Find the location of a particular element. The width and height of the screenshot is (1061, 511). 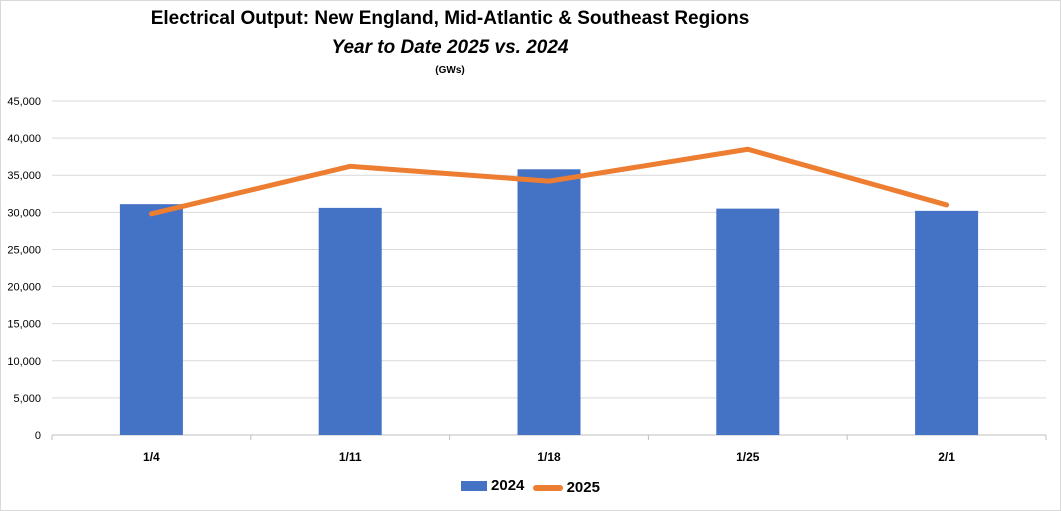

legend-label-2025: 2025 is located at coordinates (583, 487).